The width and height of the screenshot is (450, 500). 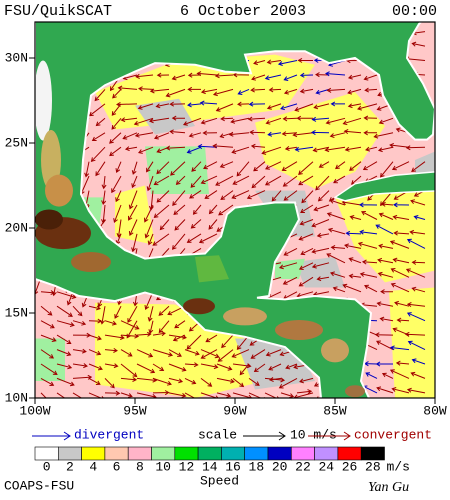 What do you see at coordinates (16, 397) in the screenshot?
I see `lat-tick-label: 10N` at bounding box center [16, 397].